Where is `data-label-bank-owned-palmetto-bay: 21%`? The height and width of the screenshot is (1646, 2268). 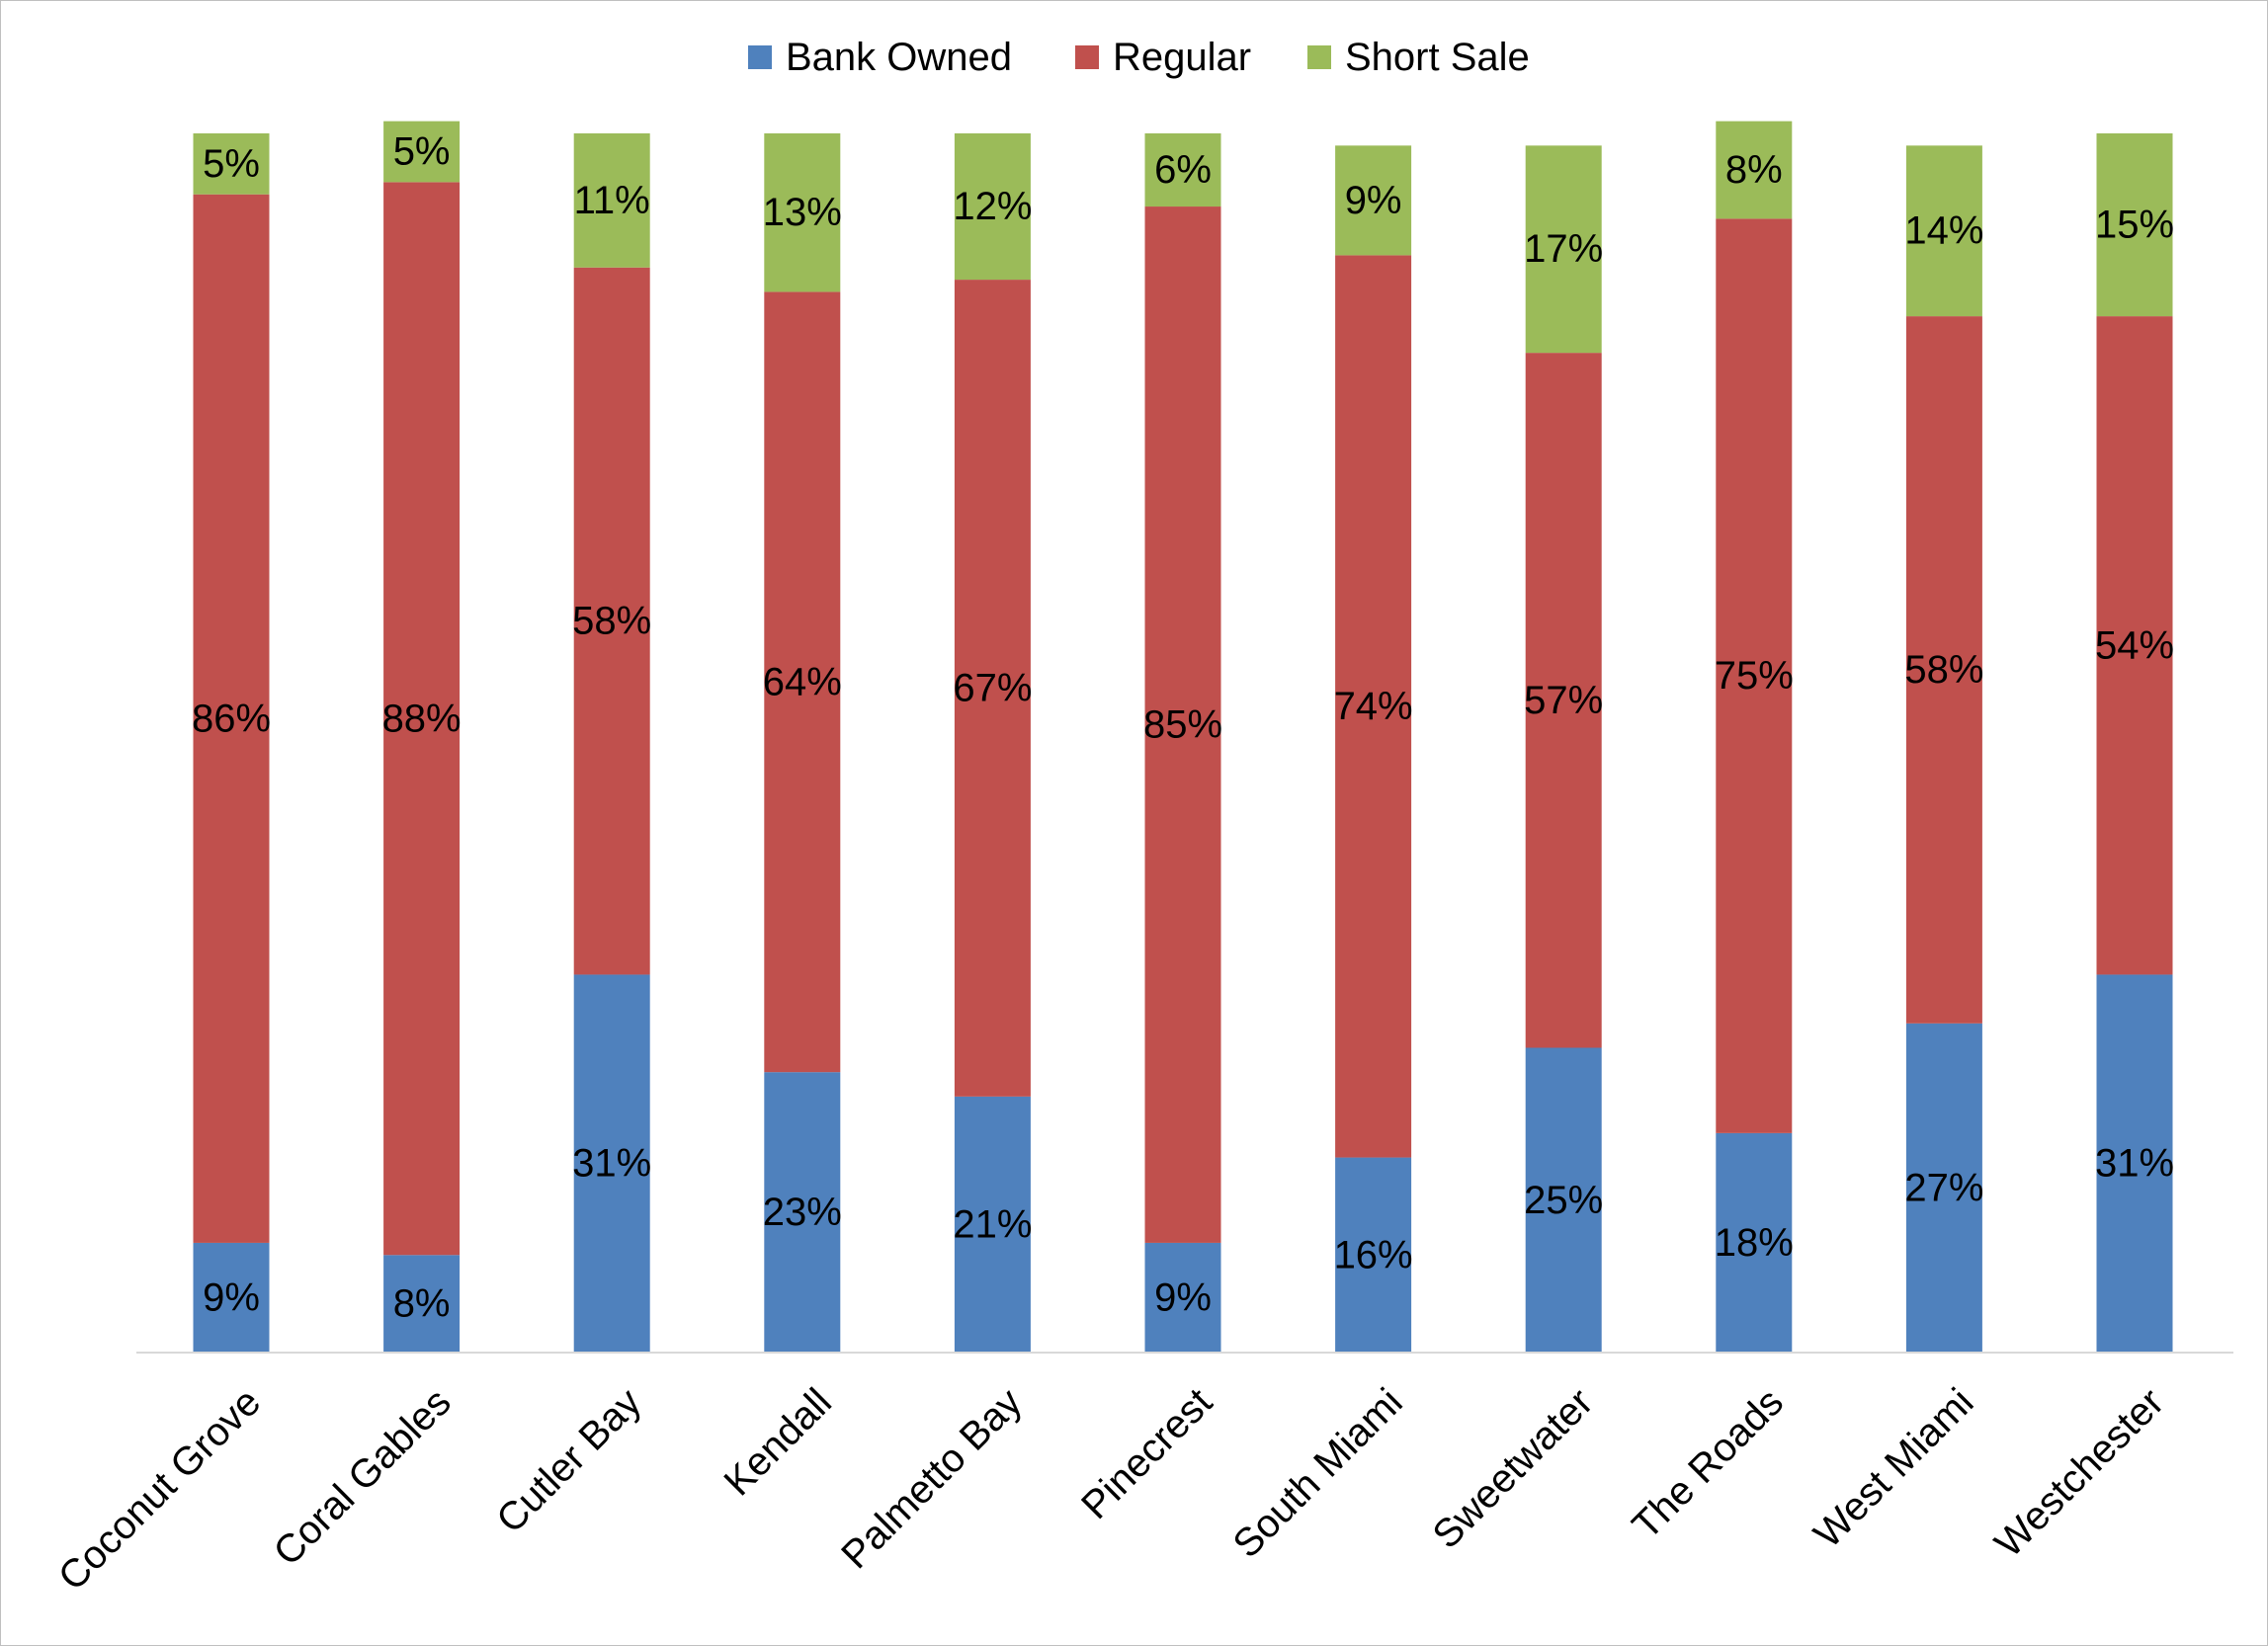 data-label-bank-owned-palmetto-bay: 21% is located at coordinates (992, 1224).